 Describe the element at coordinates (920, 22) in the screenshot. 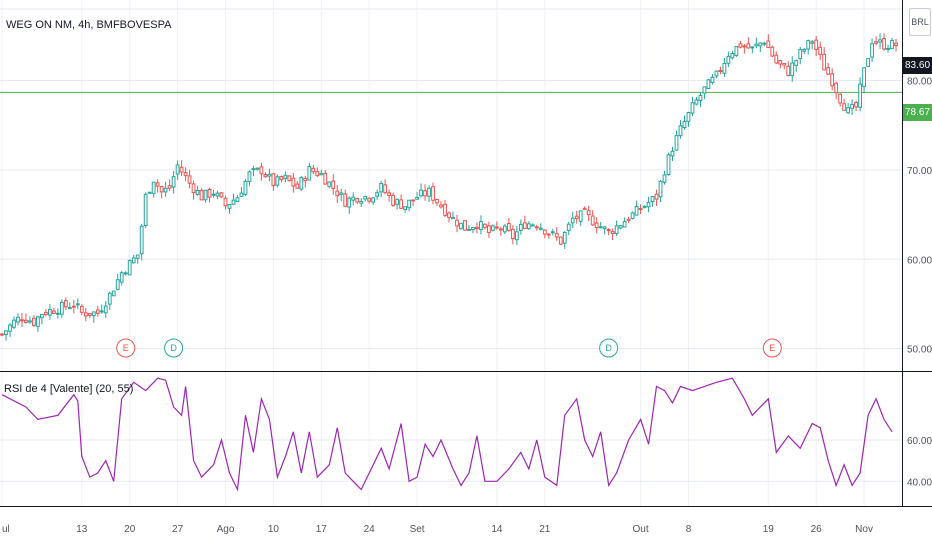

I see `currency-button: BRL` at that location.